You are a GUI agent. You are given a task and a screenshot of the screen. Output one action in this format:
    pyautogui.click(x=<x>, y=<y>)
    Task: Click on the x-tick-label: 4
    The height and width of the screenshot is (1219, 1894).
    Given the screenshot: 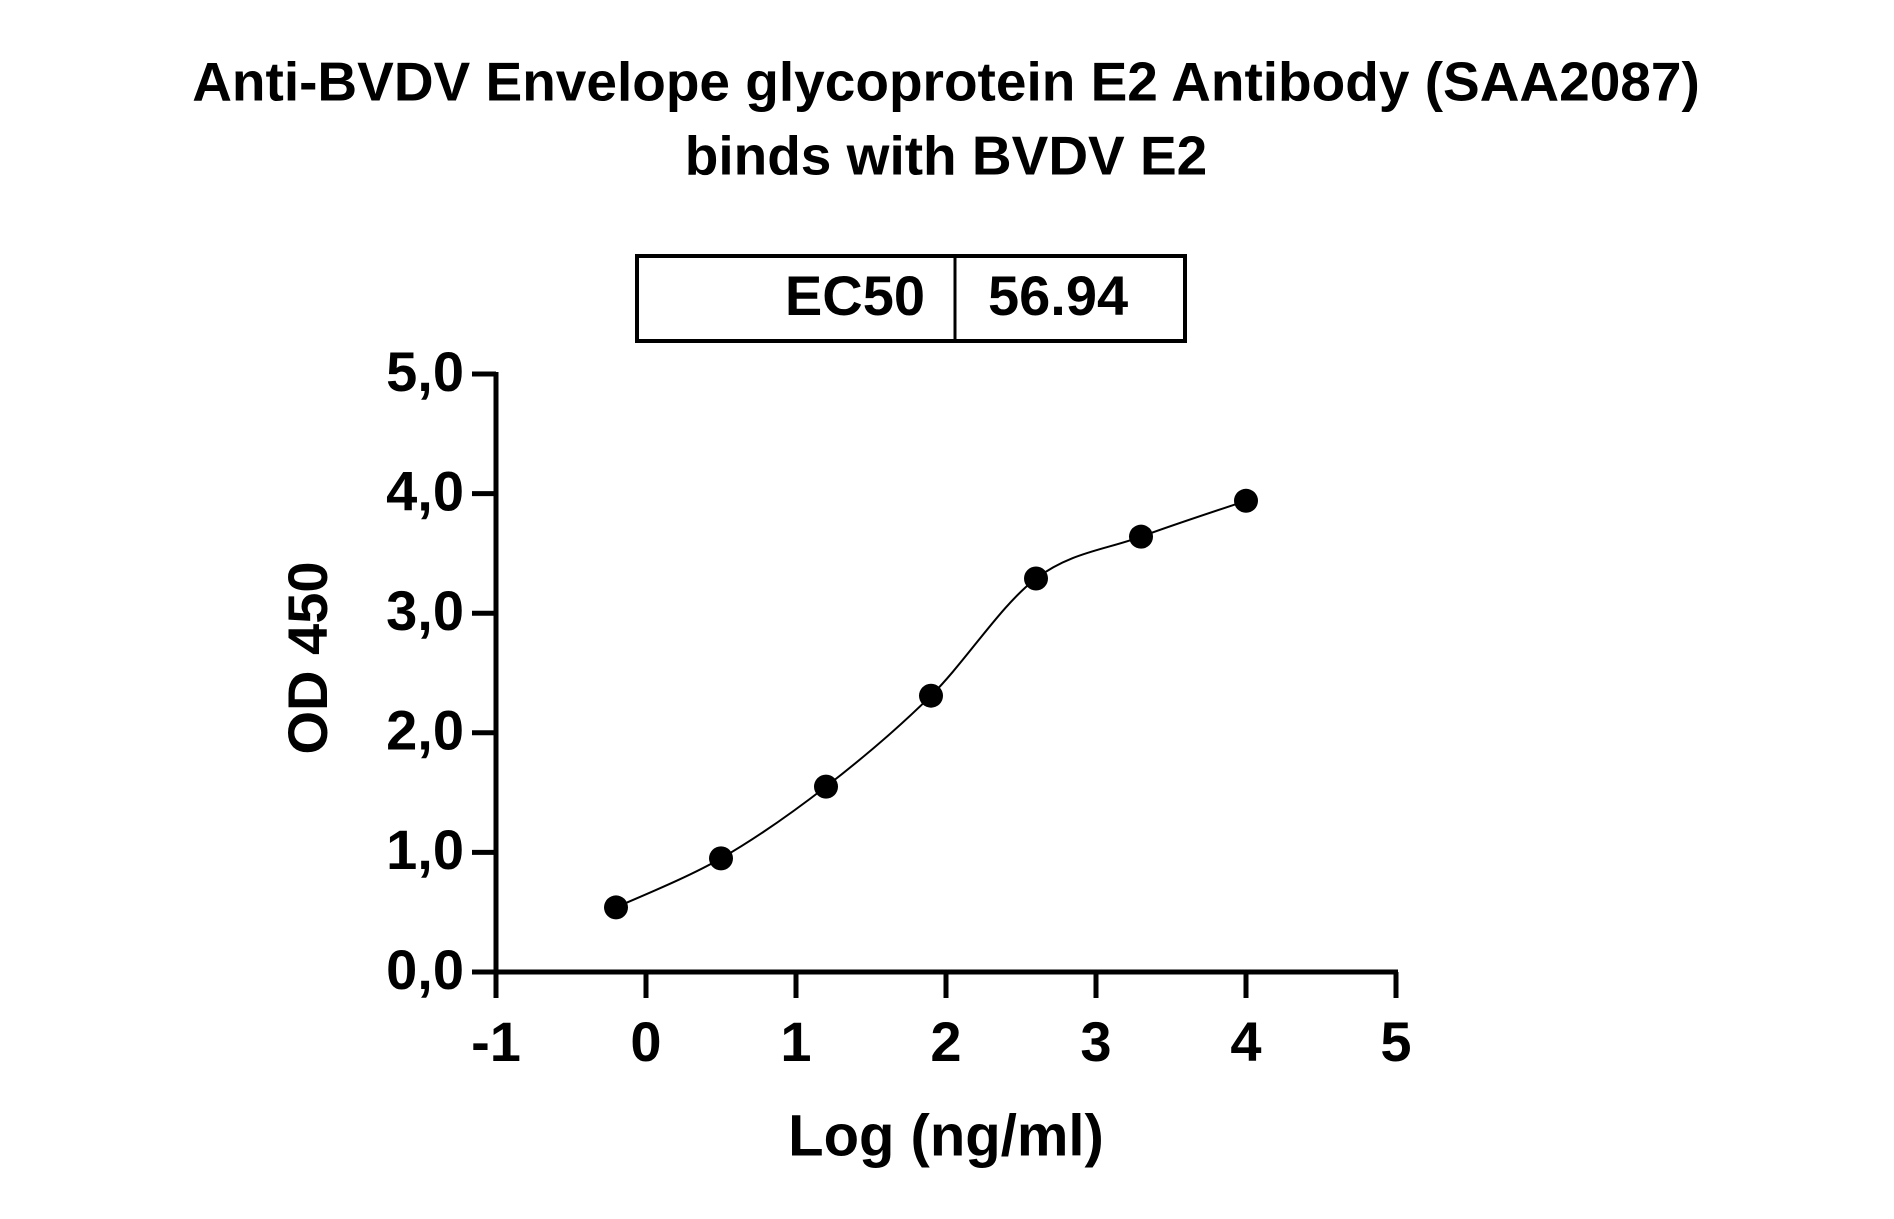 What is the action you would take?
    pyautogui.click(x=1245, y=1041)
    